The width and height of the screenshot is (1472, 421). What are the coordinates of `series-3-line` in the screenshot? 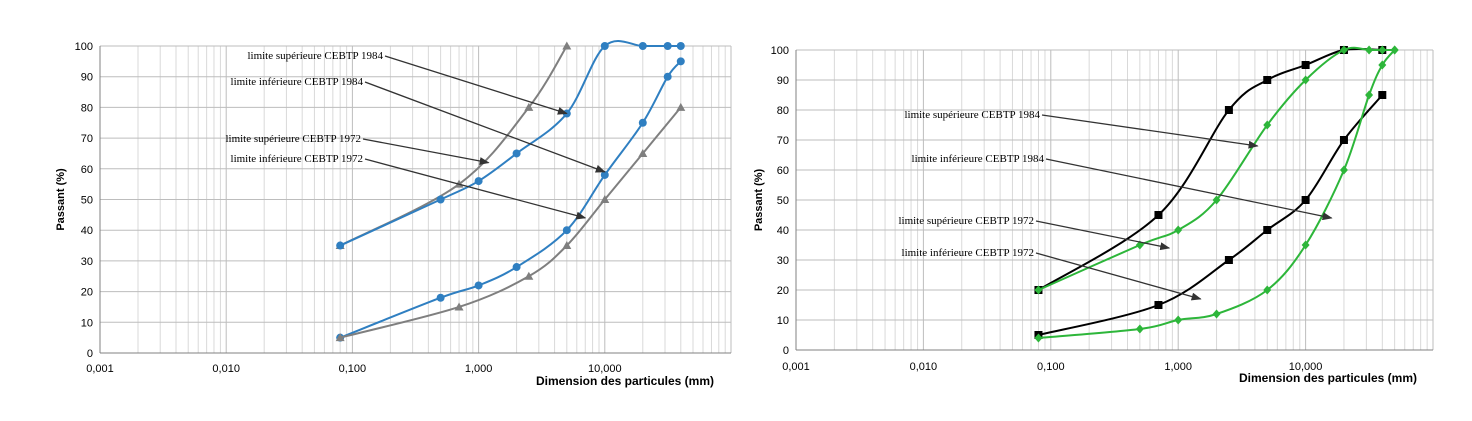 It's located at (1216, 168).